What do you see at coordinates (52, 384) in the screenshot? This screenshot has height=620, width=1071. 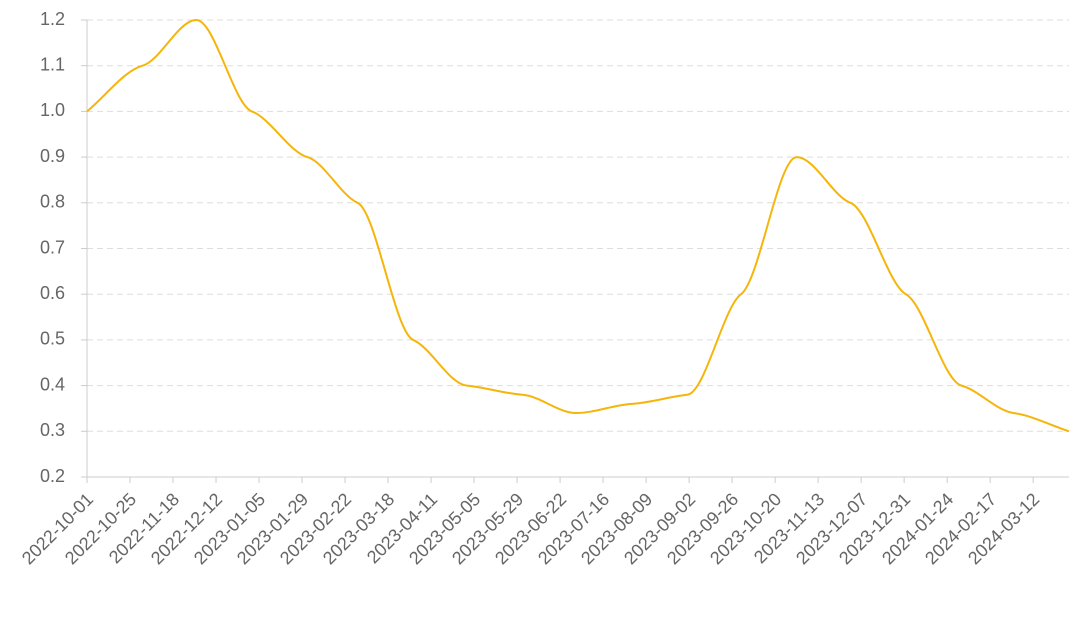 I see `y-tick-label: 0.4` at bounding box center [52, 384].